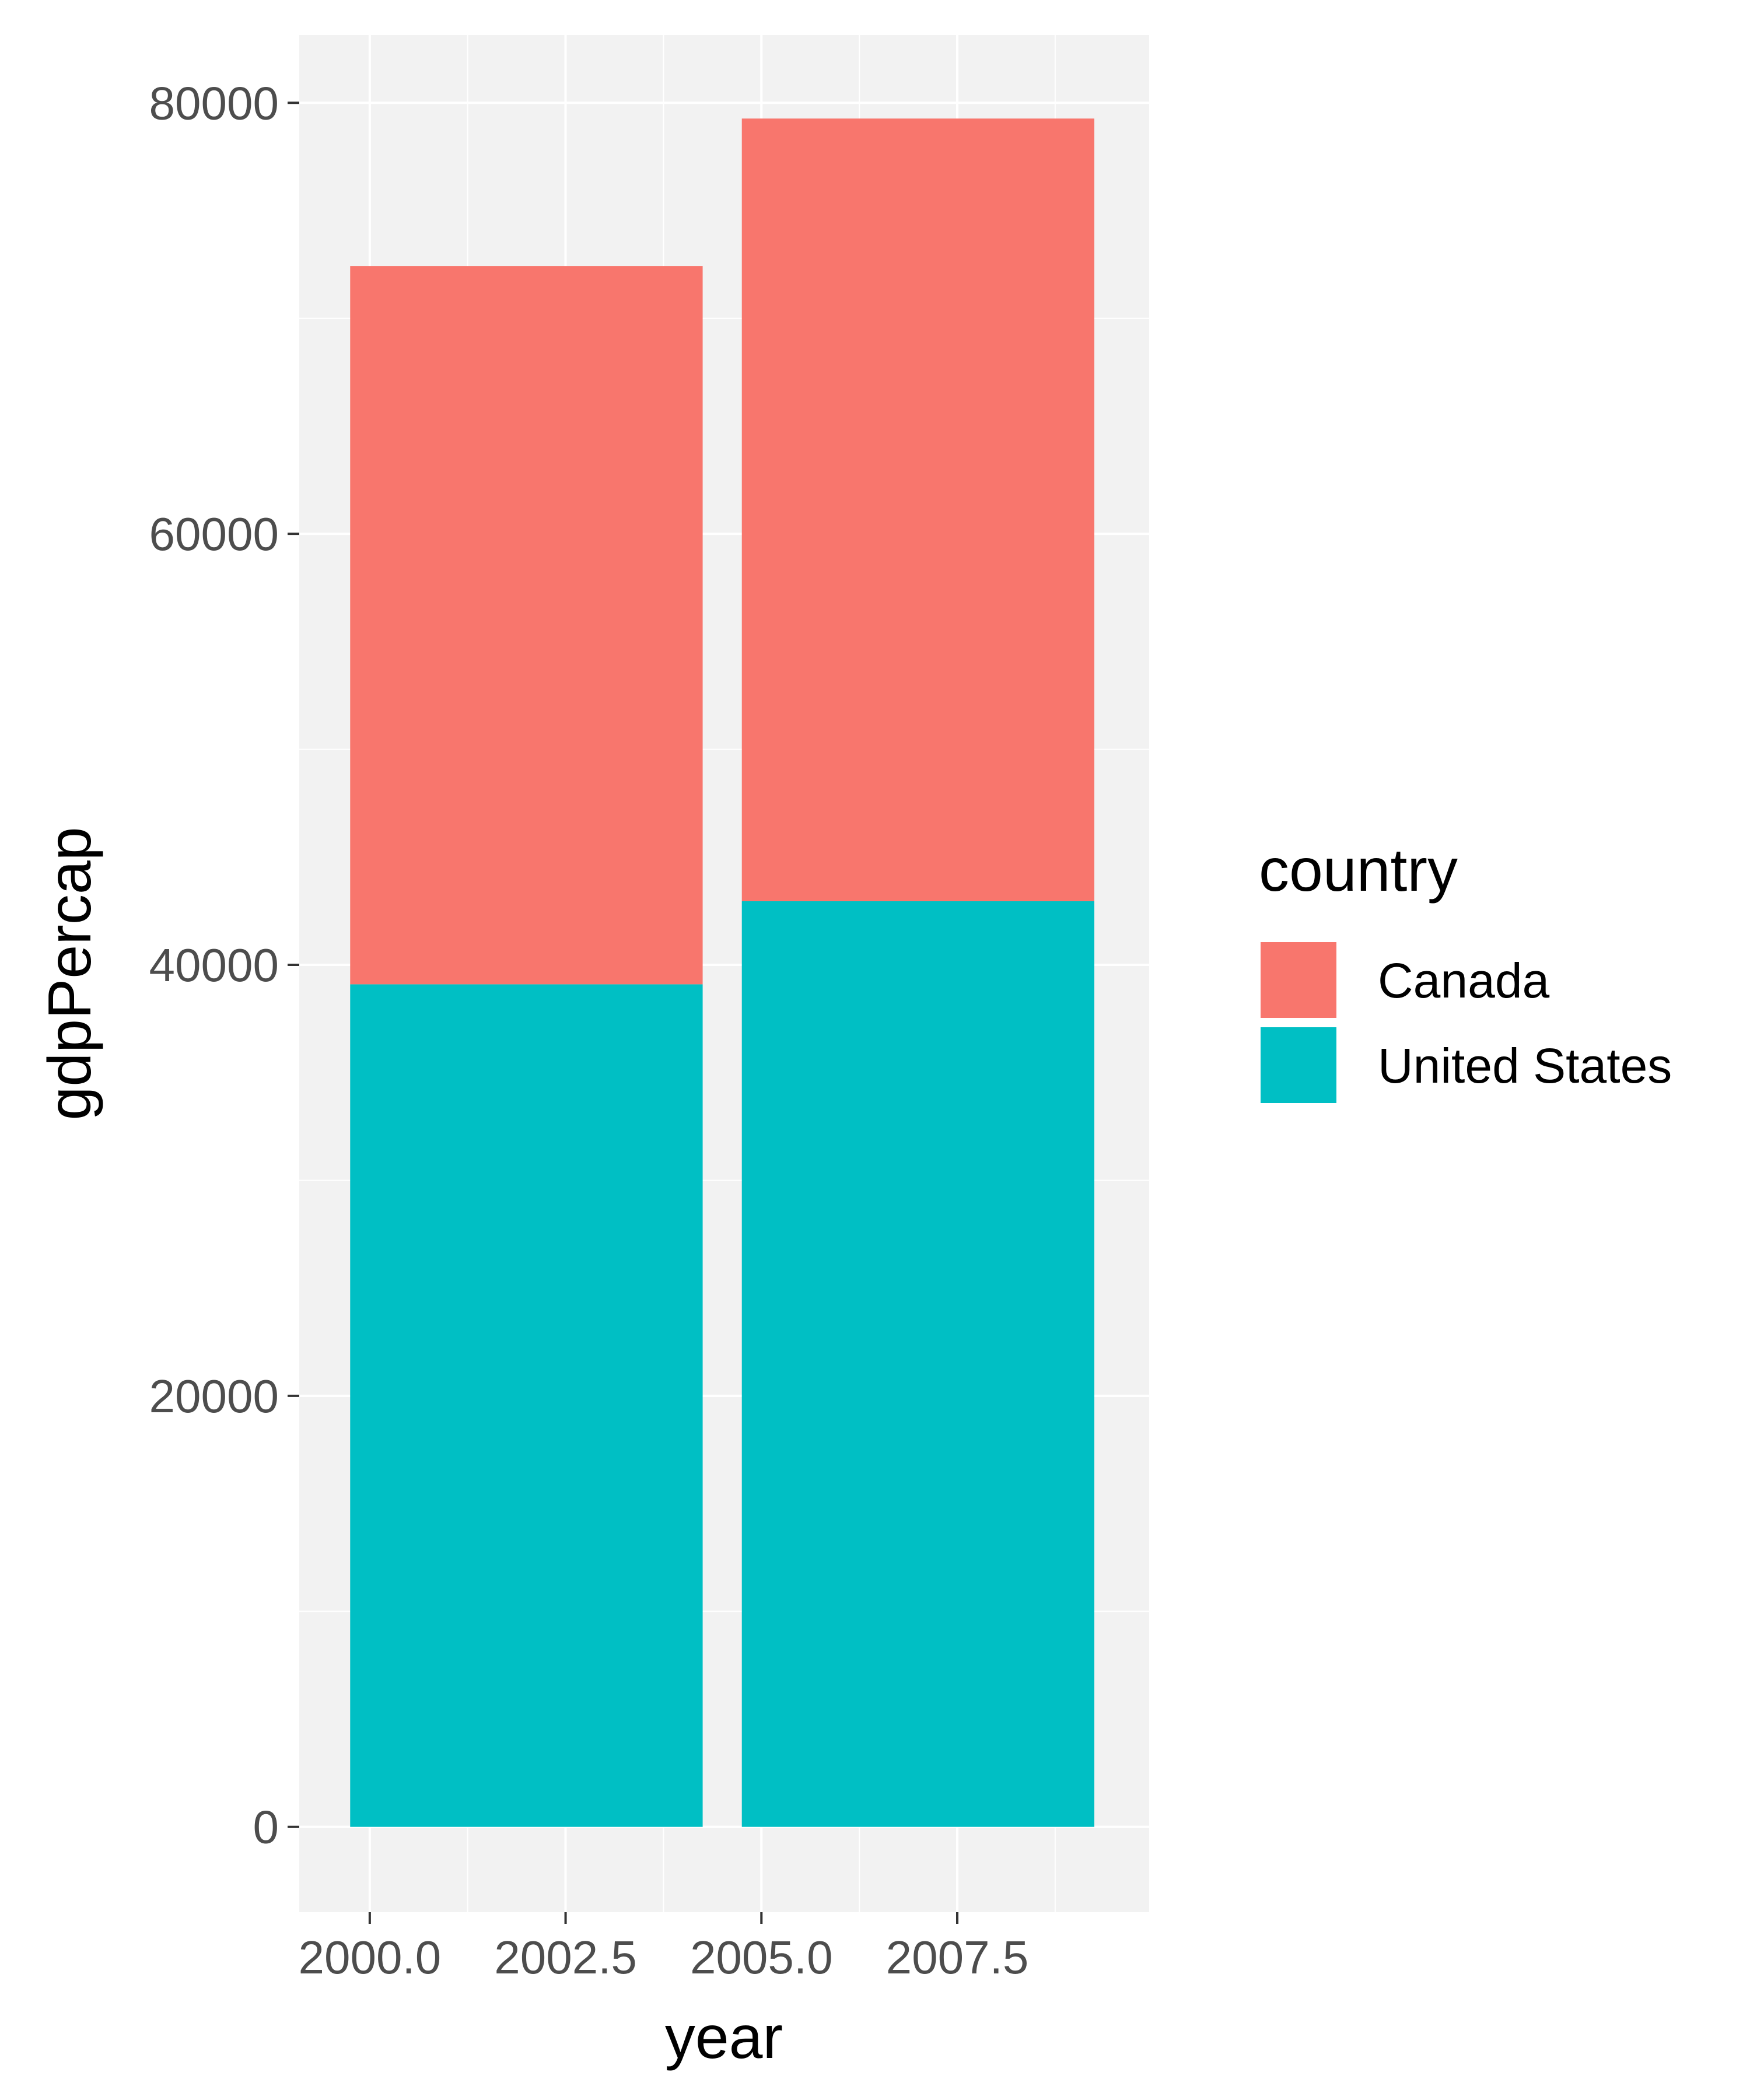  What do you see at coordinates (214, 965) in the screenshot?
I see `y-tick-label: 40000` at bounding box center [214, 965].